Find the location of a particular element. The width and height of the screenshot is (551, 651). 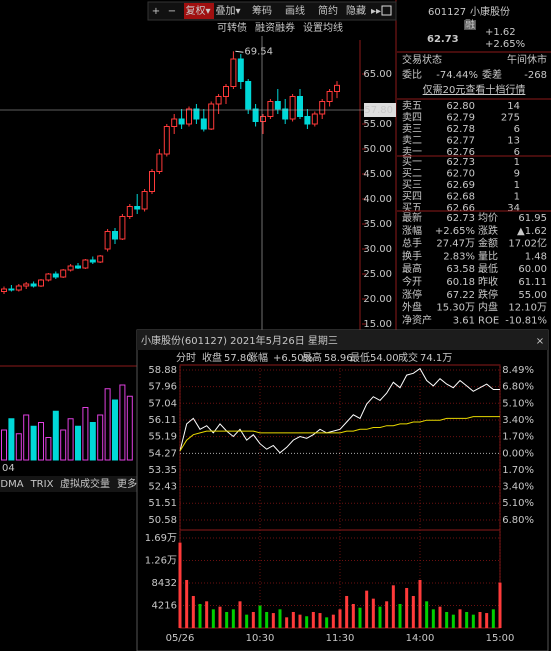

toolbar-sub: 可转债 is located at coordinates (232, 27).